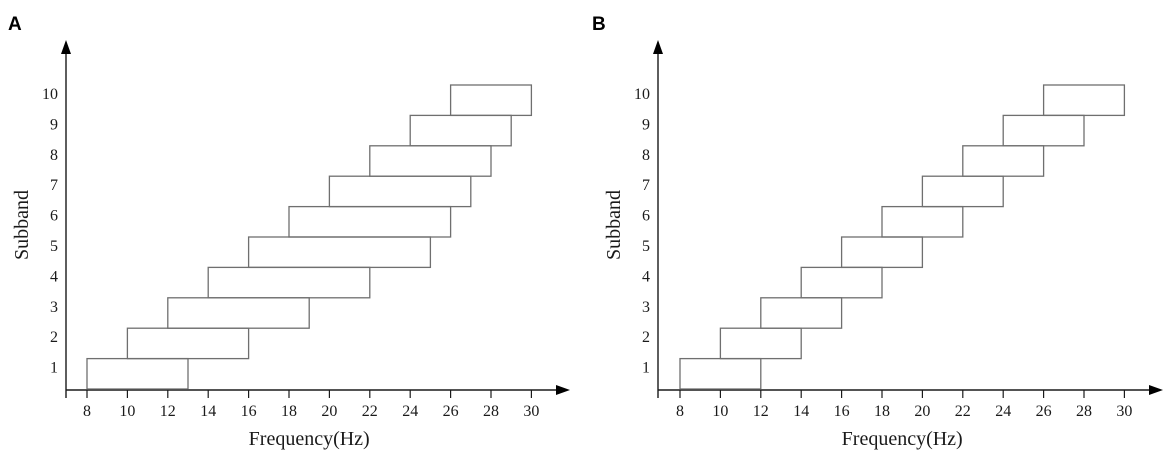  What do you see at coordinates (15, 24) in the screenshot?
I see `panel-letter: A` at bounding box center [15, 24].